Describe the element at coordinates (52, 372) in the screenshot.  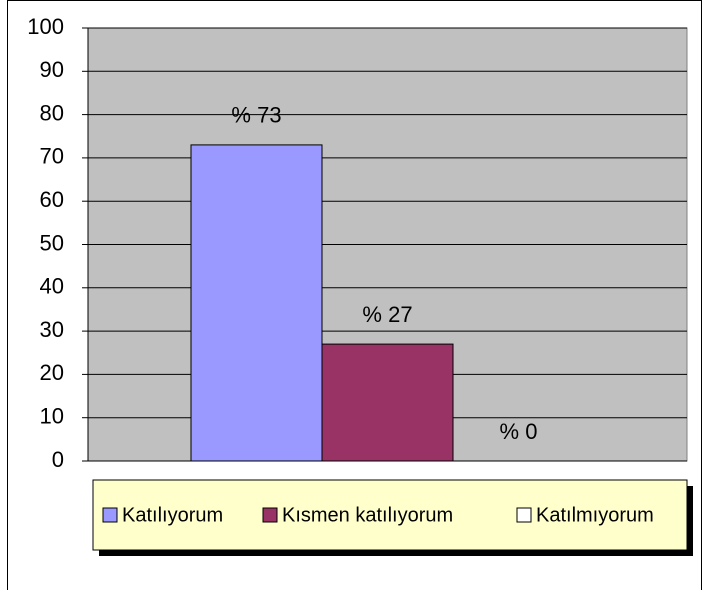
I see `y-tick-label: 20` at that location.